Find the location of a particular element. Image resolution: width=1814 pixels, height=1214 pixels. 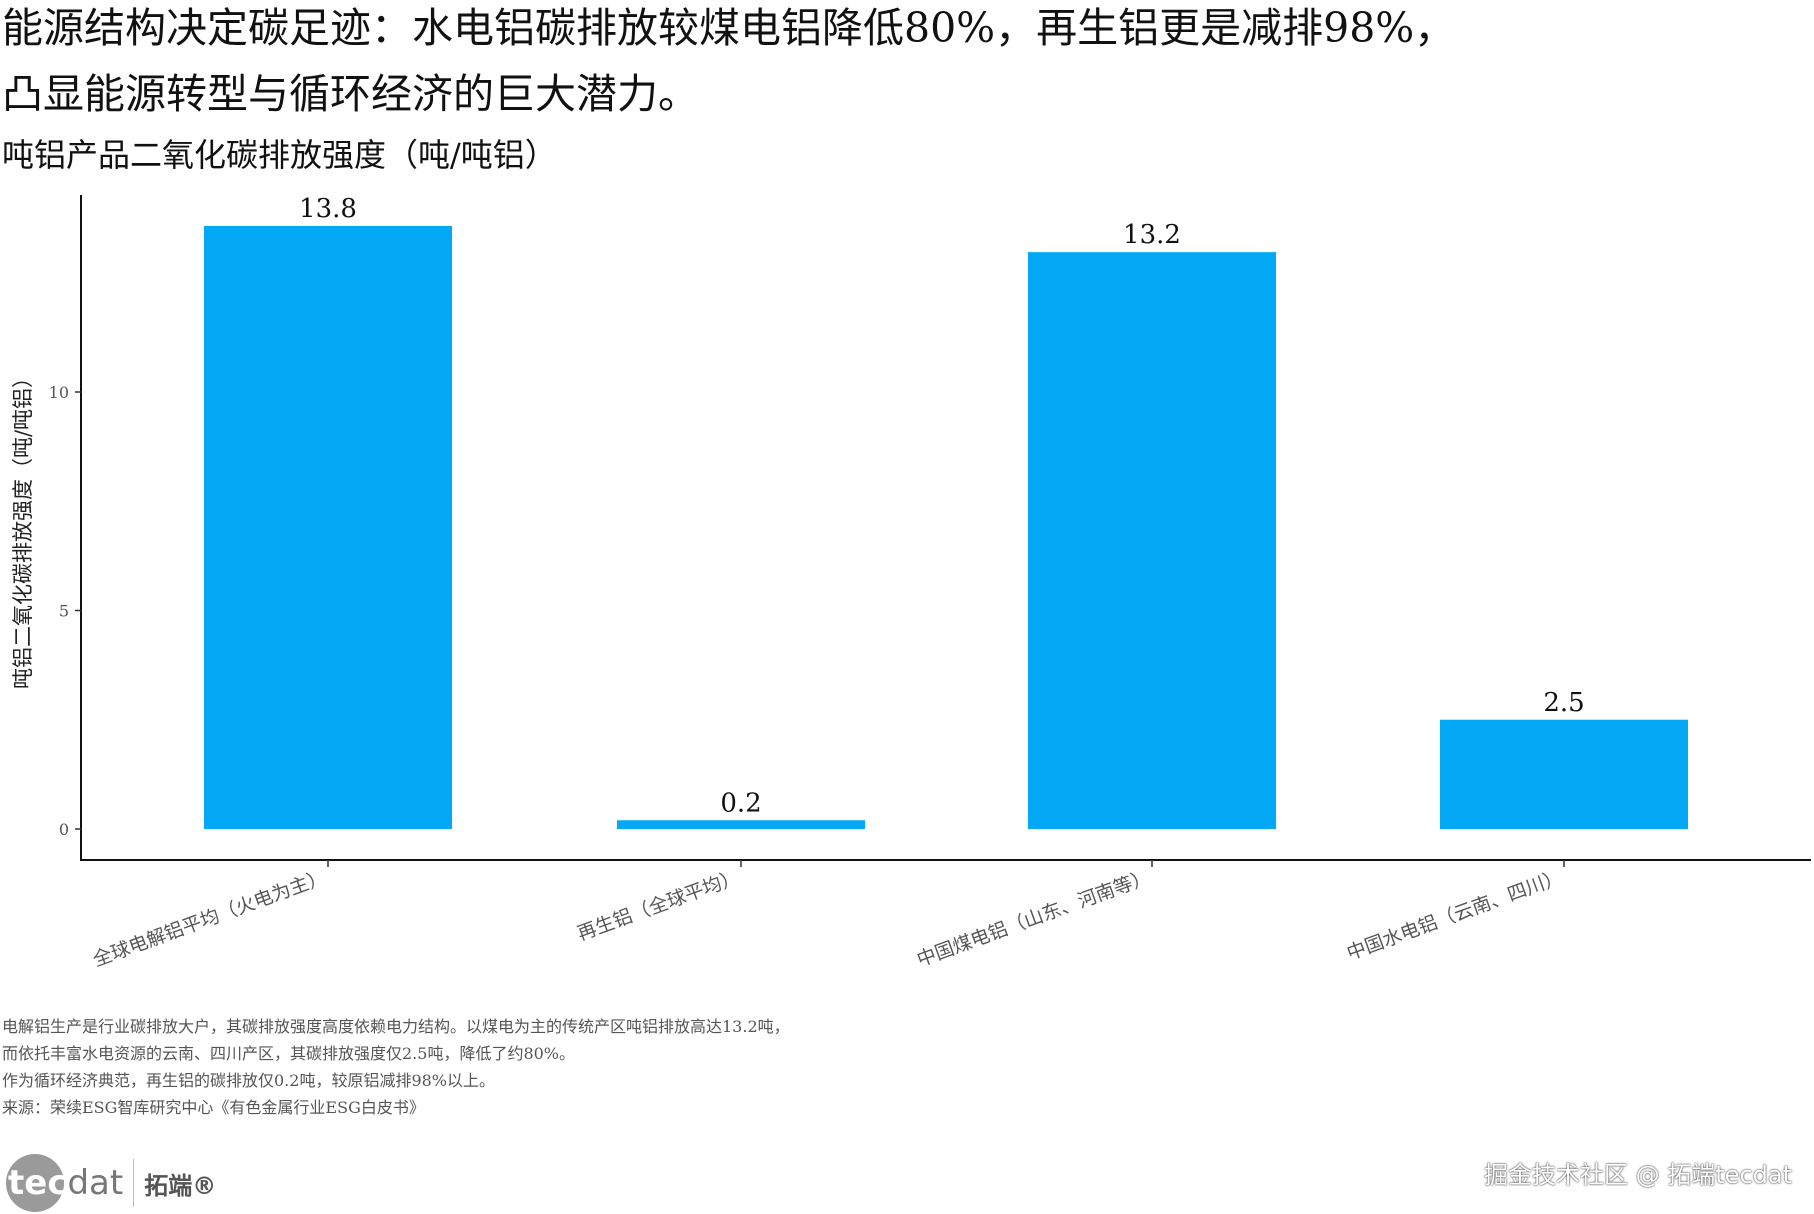

logo-text-b: dat is located at coordinates (95, 1183).